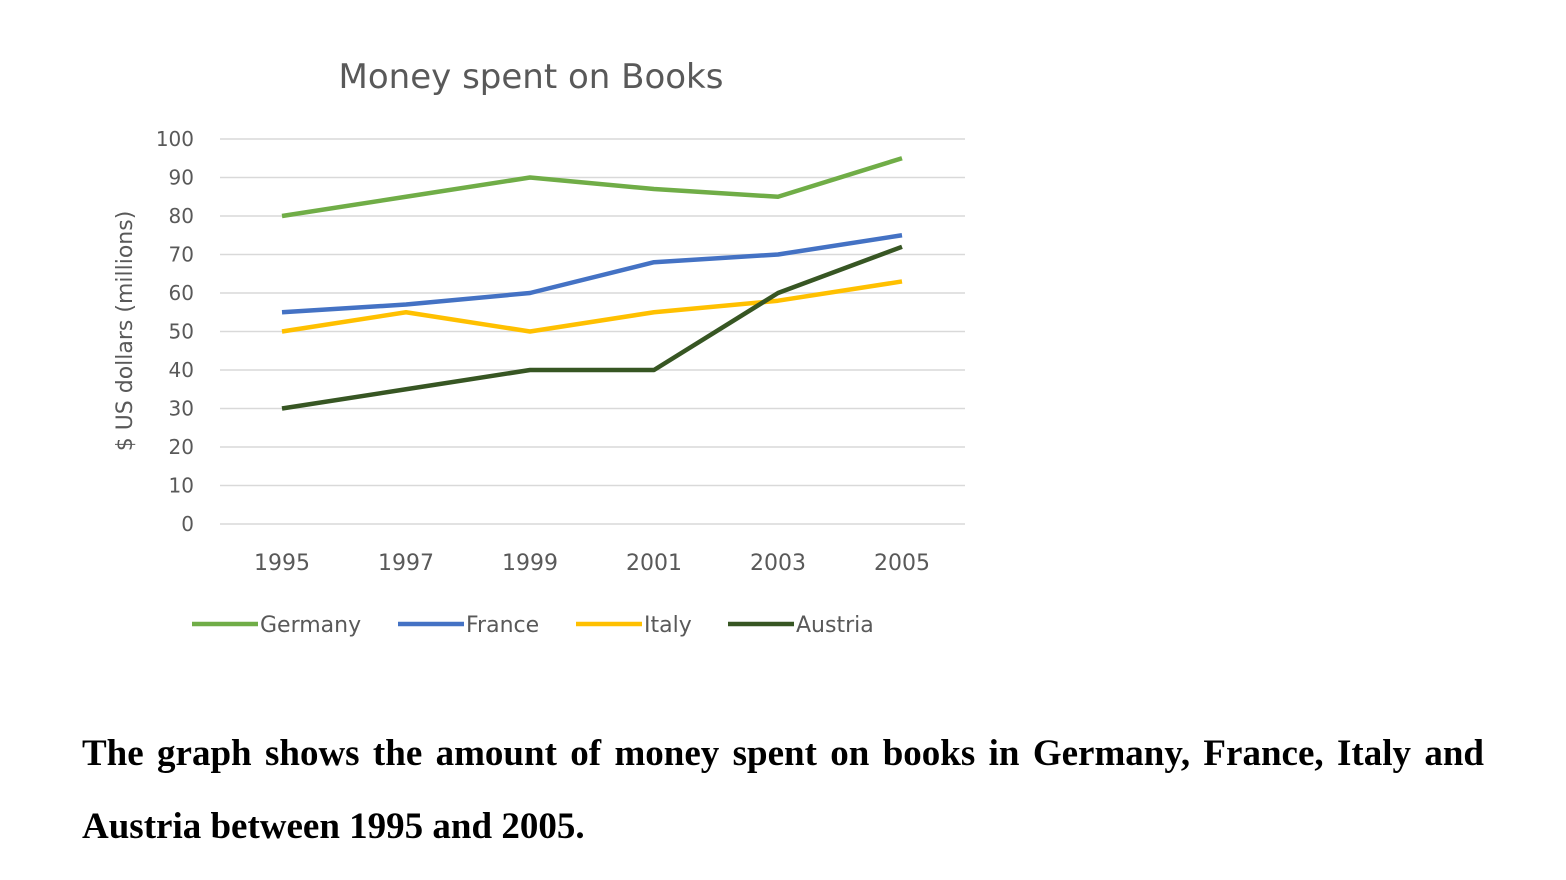  Describe the element at coordinates (592, 274) in the screenshot. I see `series-line-france` at that location.